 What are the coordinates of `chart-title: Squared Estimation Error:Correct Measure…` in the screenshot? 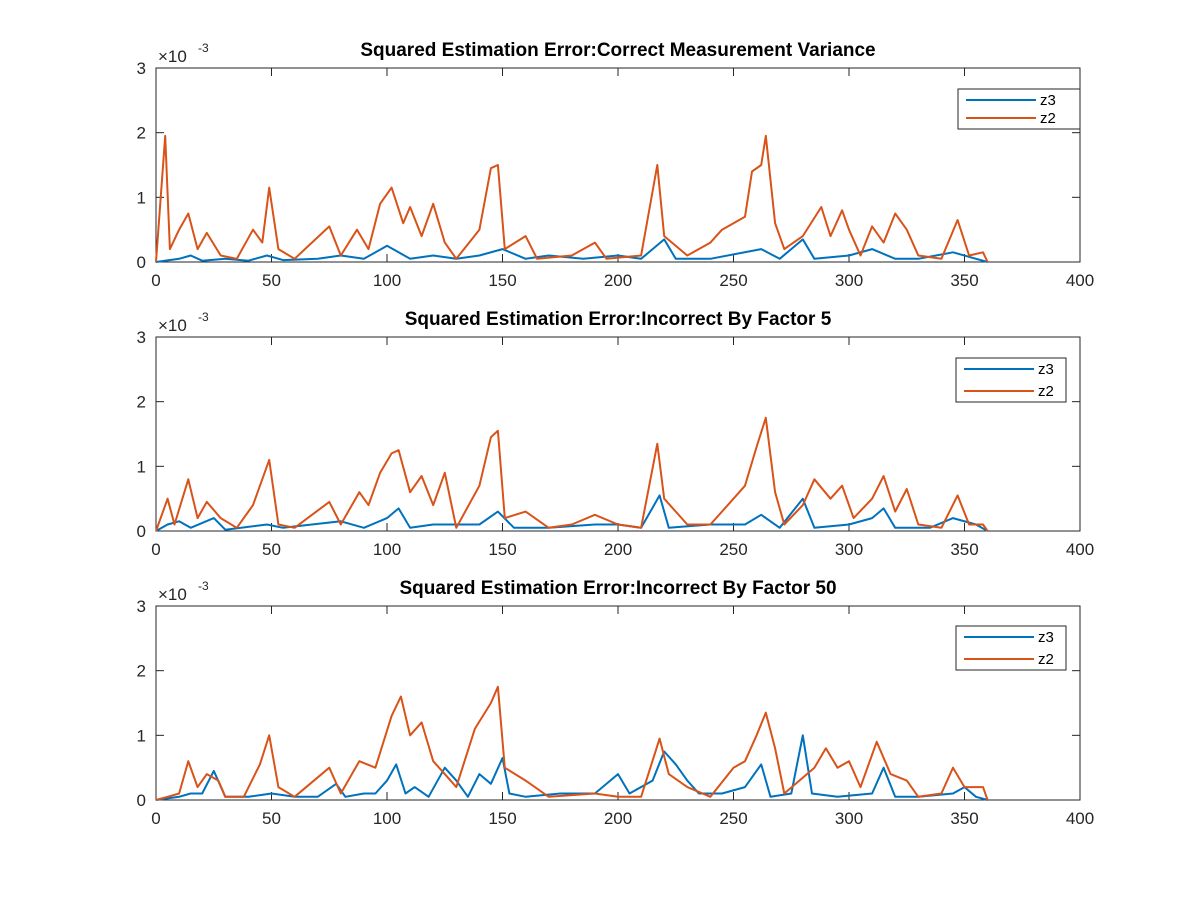 It's located at (617, 50).